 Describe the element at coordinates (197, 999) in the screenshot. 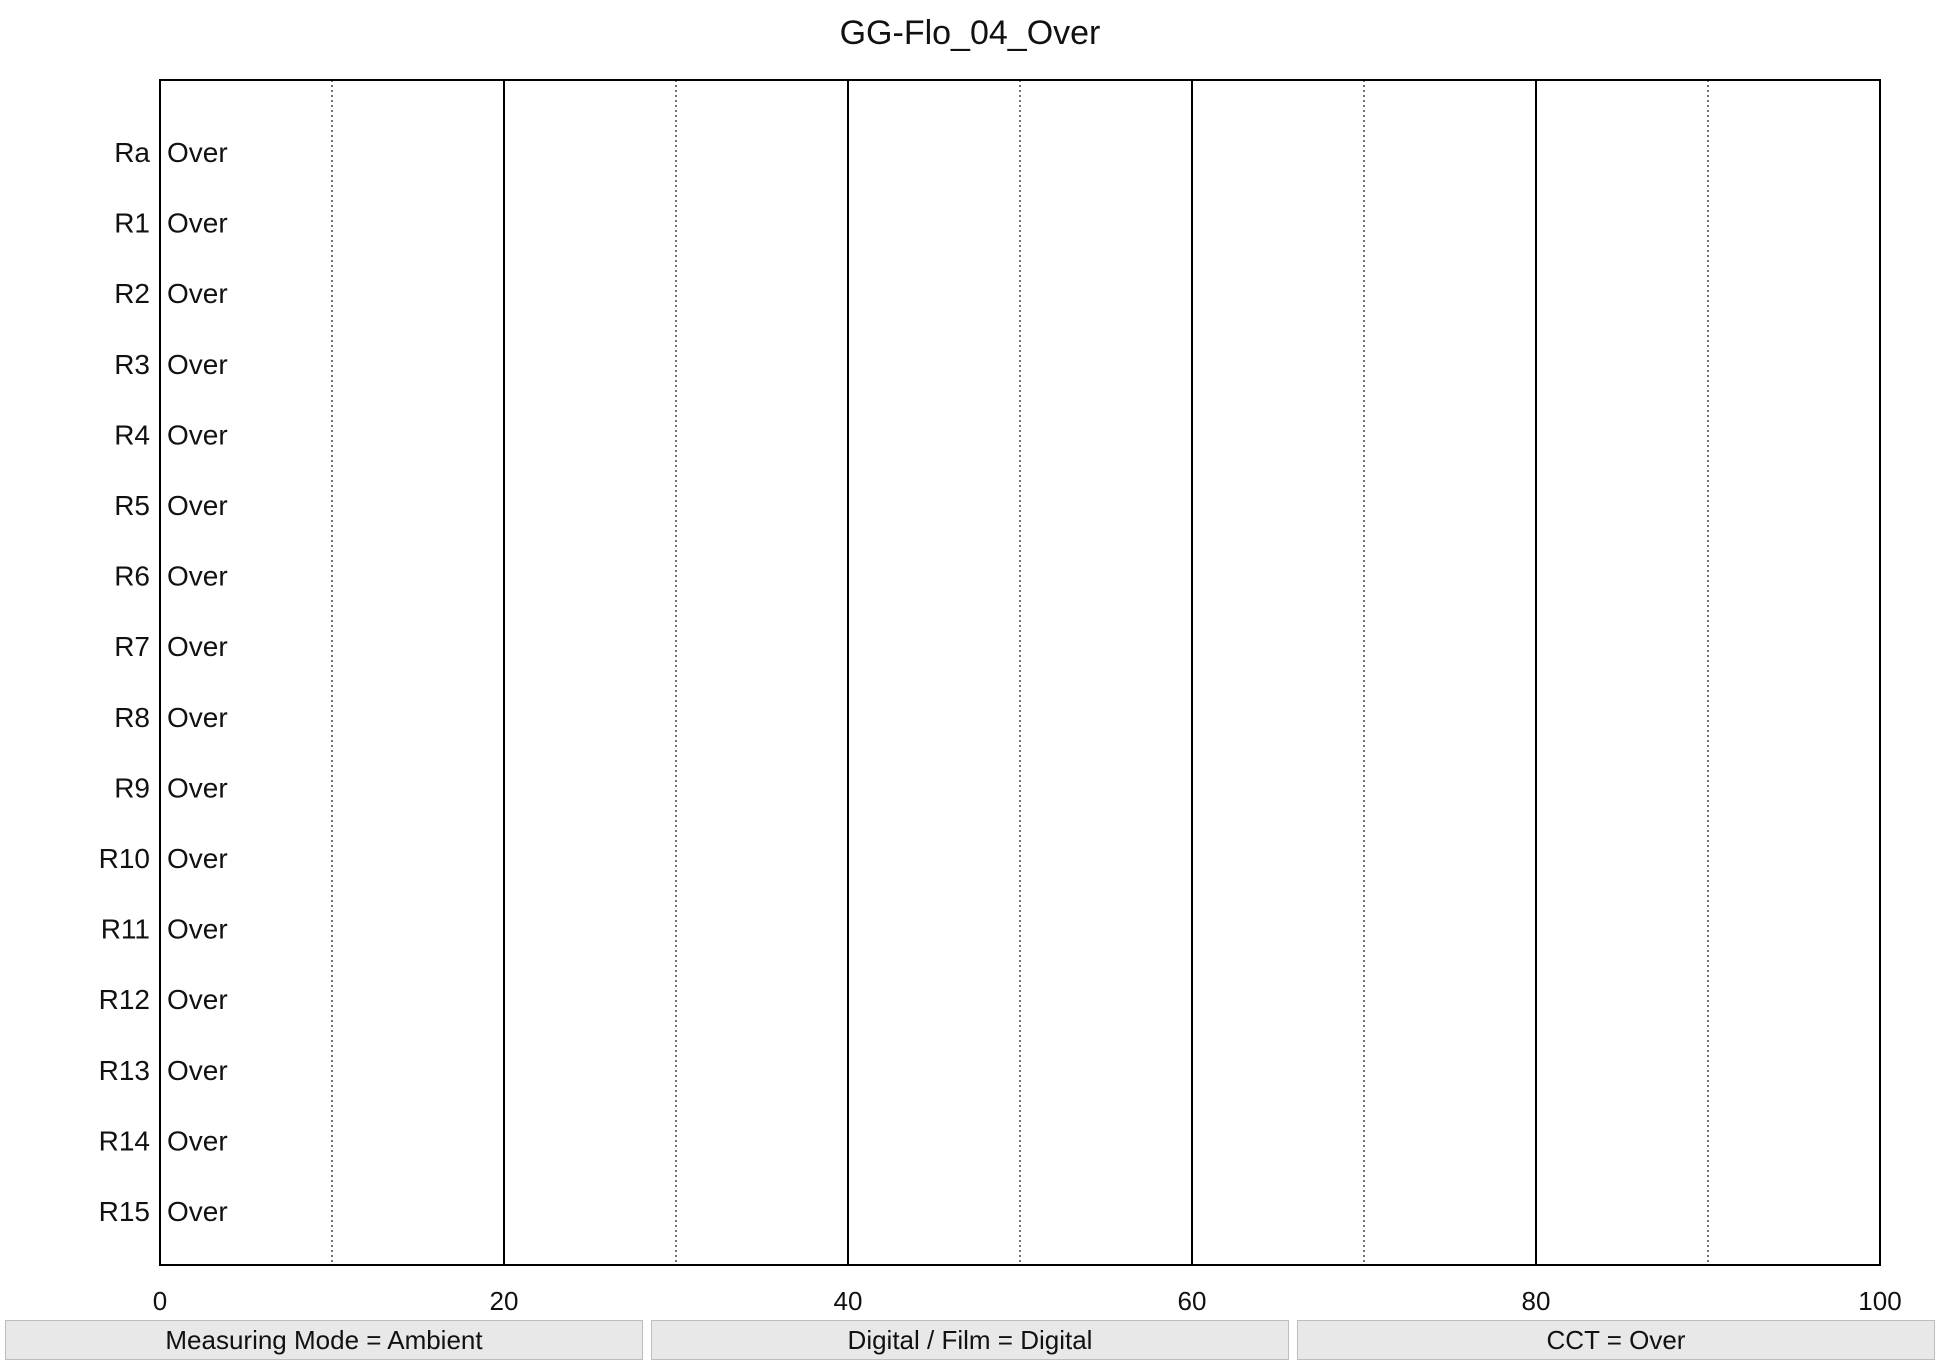

I see `value-label-r12: Over` at that location.